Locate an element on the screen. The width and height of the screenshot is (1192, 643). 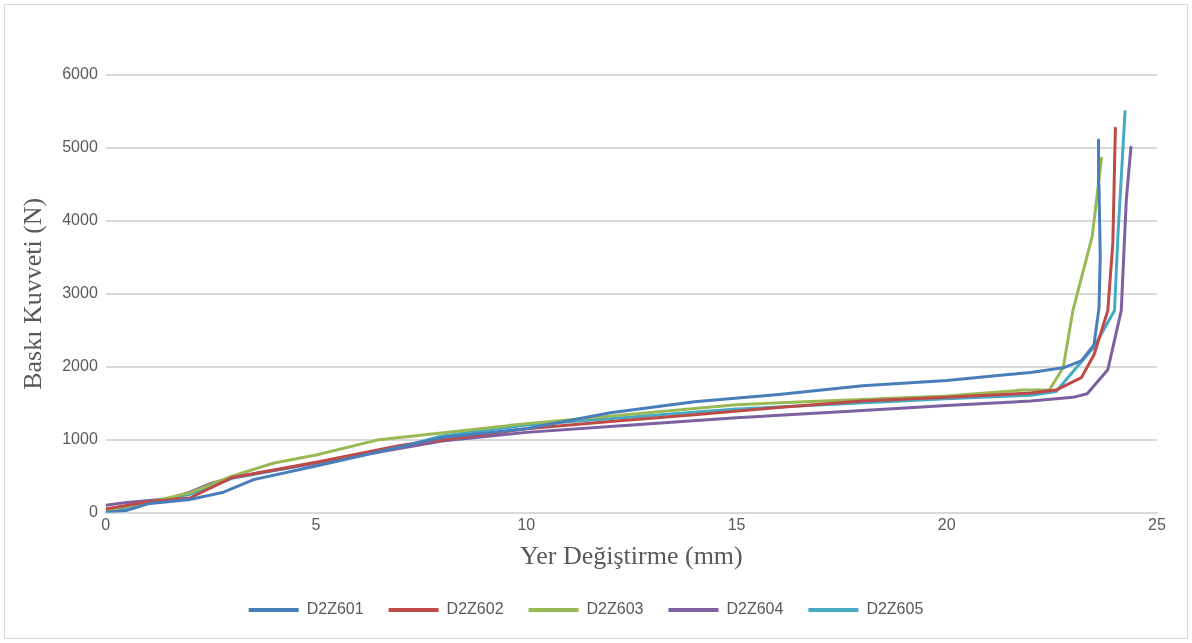
x-tick-label: 25 is located at coordinates (1157, 524).